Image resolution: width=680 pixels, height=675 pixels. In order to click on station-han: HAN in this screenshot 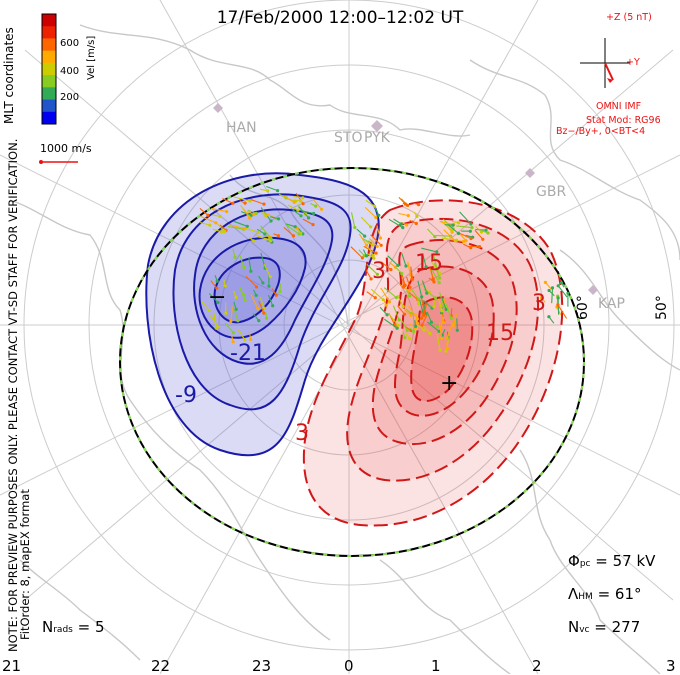, I will do `click(241, 128)`.